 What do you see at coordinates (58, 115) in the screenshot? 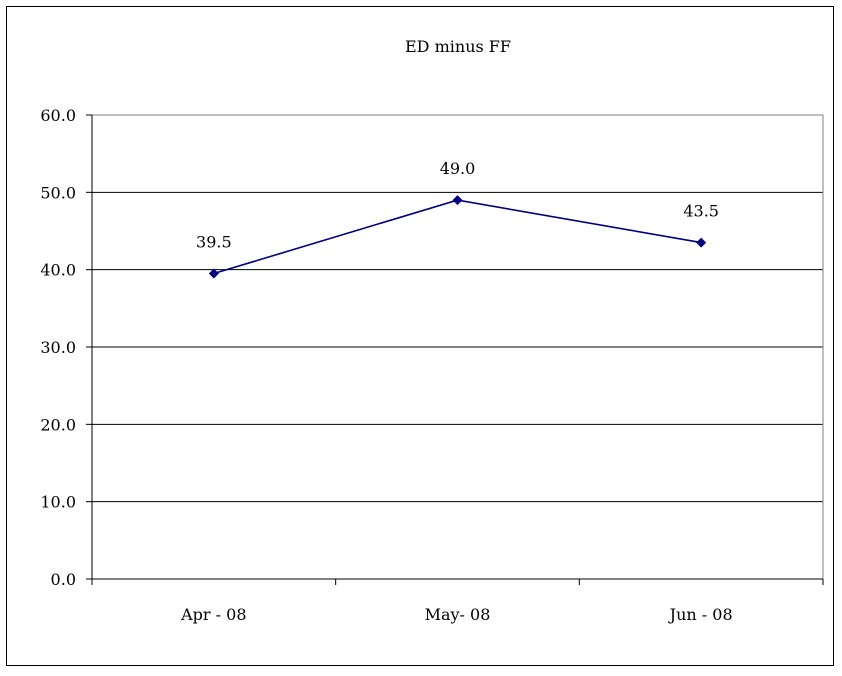
I see `y-tick-label: 60.0` at bounding box center [58, 115].